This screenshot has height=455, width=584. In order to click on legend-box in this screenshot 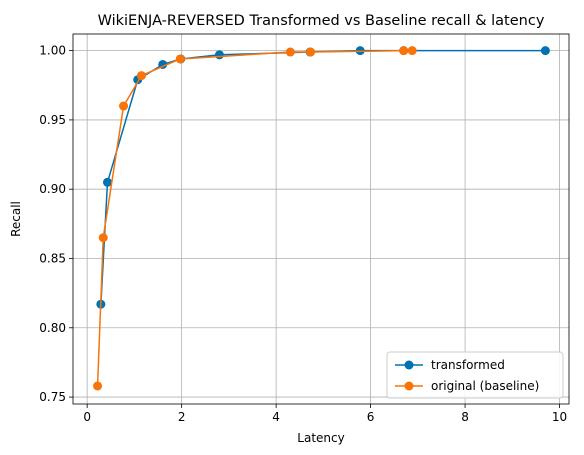, I will do `click(475, 375)`.